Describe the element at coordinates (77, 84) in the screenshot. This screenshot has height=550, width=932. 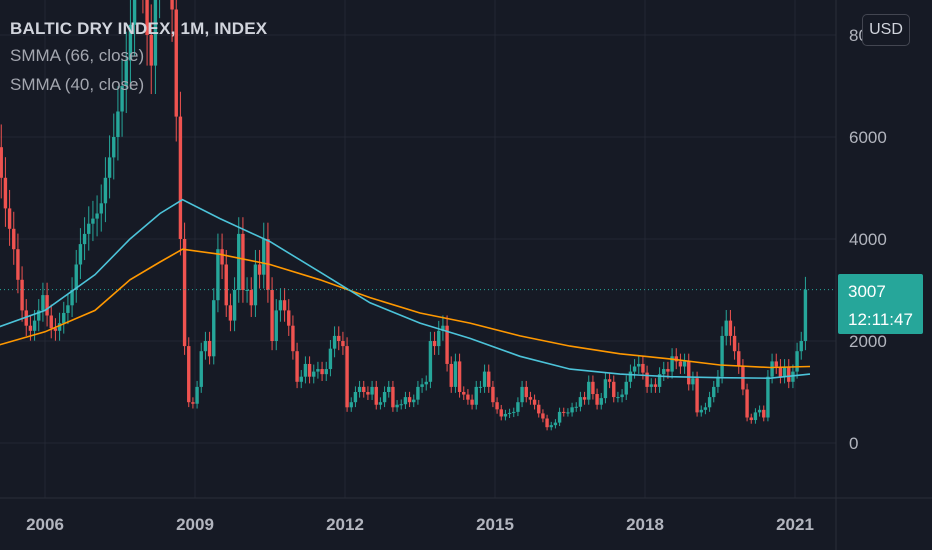
I see `smma-40-label: SMMA (40, close)` at that location.